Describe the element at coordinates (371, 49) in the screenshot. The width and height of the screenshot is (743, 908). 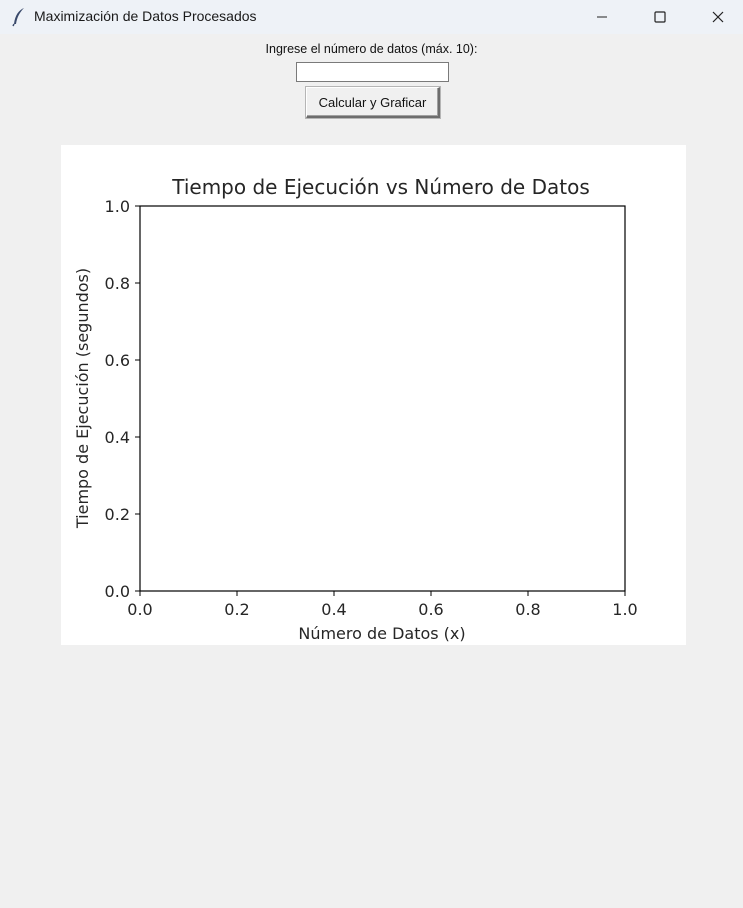
I see `data-count-label: Ingrese el número de datos (máx. 10):` at that location.